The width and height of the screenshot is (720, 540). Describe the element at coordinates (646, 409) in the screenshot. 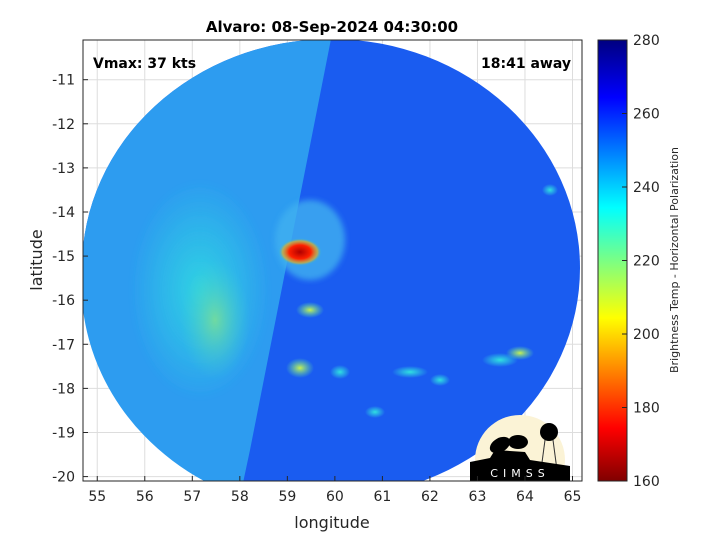

I see `colorbar-tick-label: 180` at that location.